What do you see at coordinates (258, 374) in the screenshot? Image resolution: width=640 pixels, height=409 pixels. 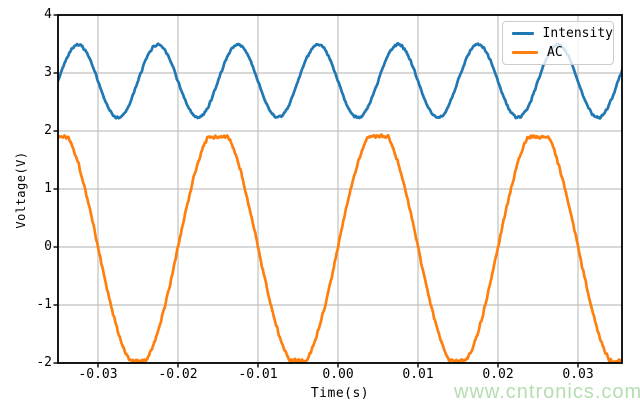 I see `x-tick-label: -0.01` at bounding box center [258, 374].